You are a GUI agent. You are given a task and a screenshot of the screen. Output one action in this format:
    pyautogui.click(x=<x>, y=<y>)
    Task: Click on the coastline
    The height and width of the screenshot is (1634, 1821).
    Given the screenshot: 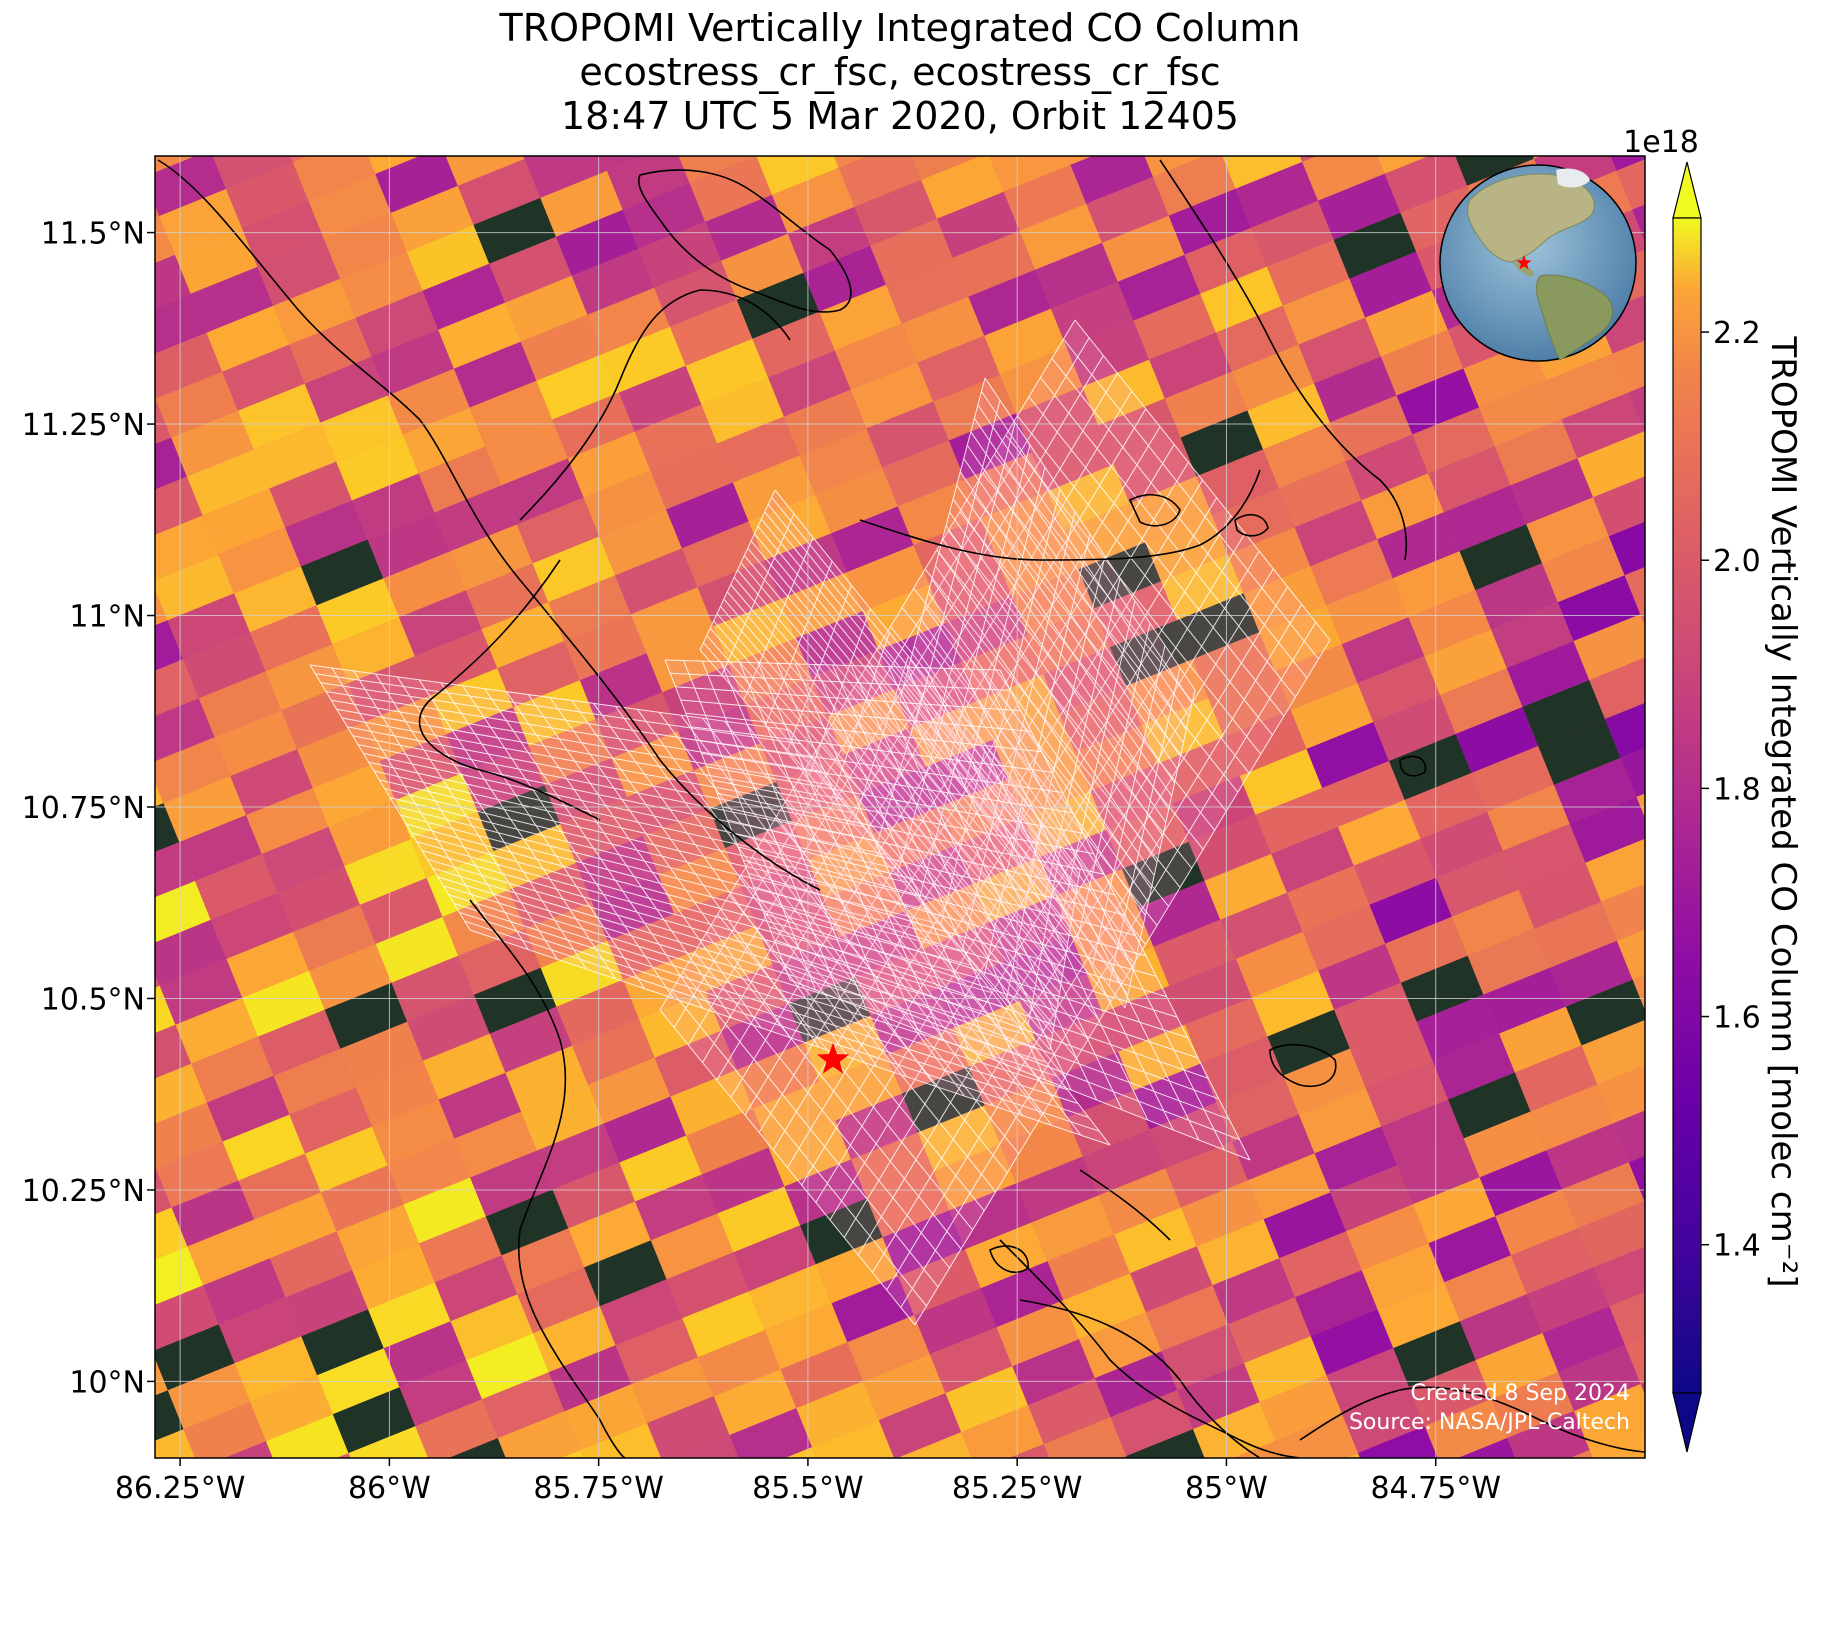 What is the action you would take?
    pyautogui.click(x=655, y=405)
    